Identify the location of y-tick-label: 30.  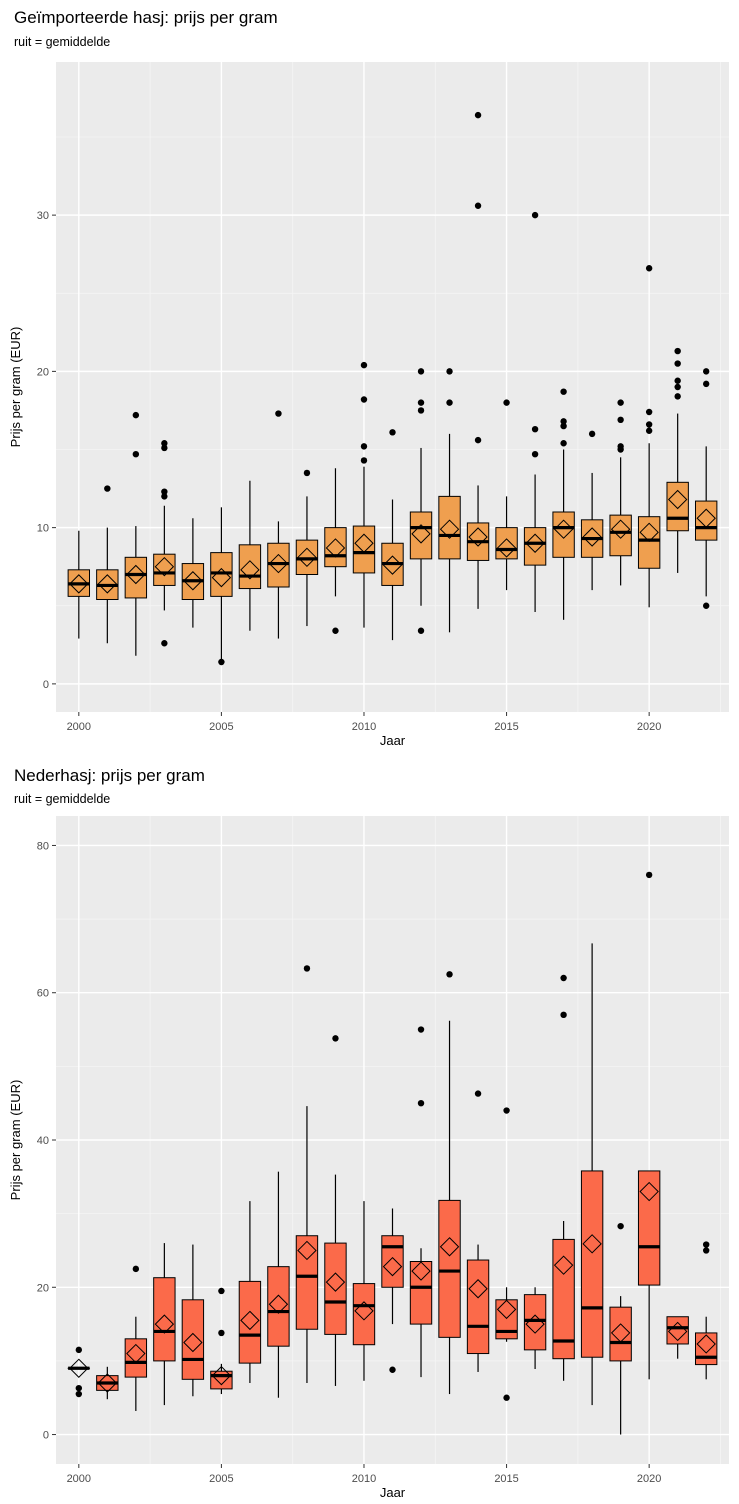
(43, 216).